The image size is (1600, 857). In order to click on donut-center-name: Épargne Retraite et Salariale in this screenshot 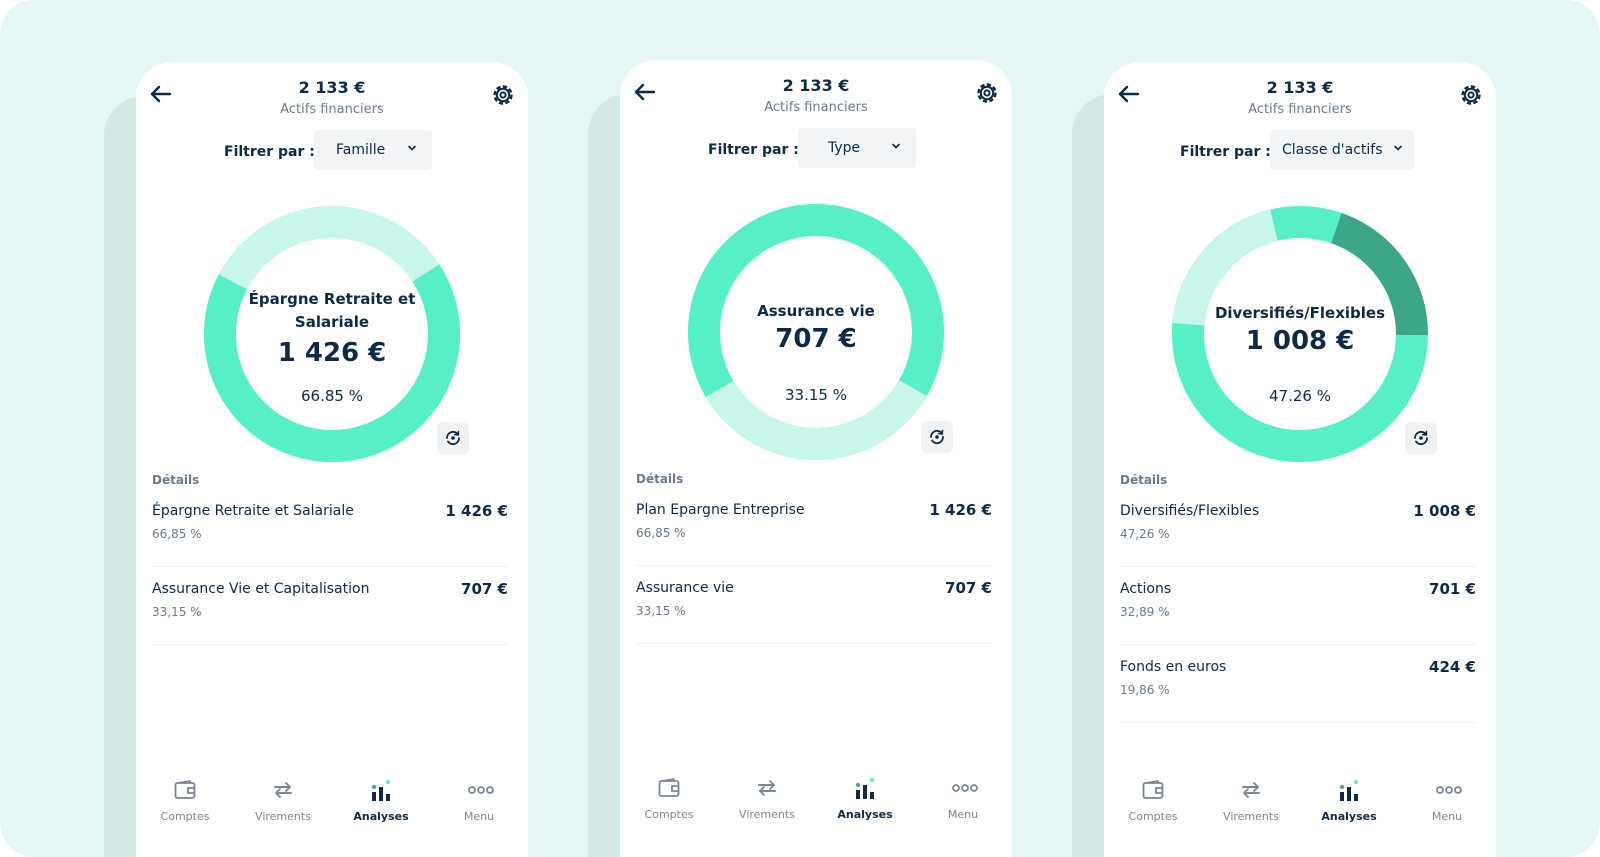, I will do `click(332, 310)`.